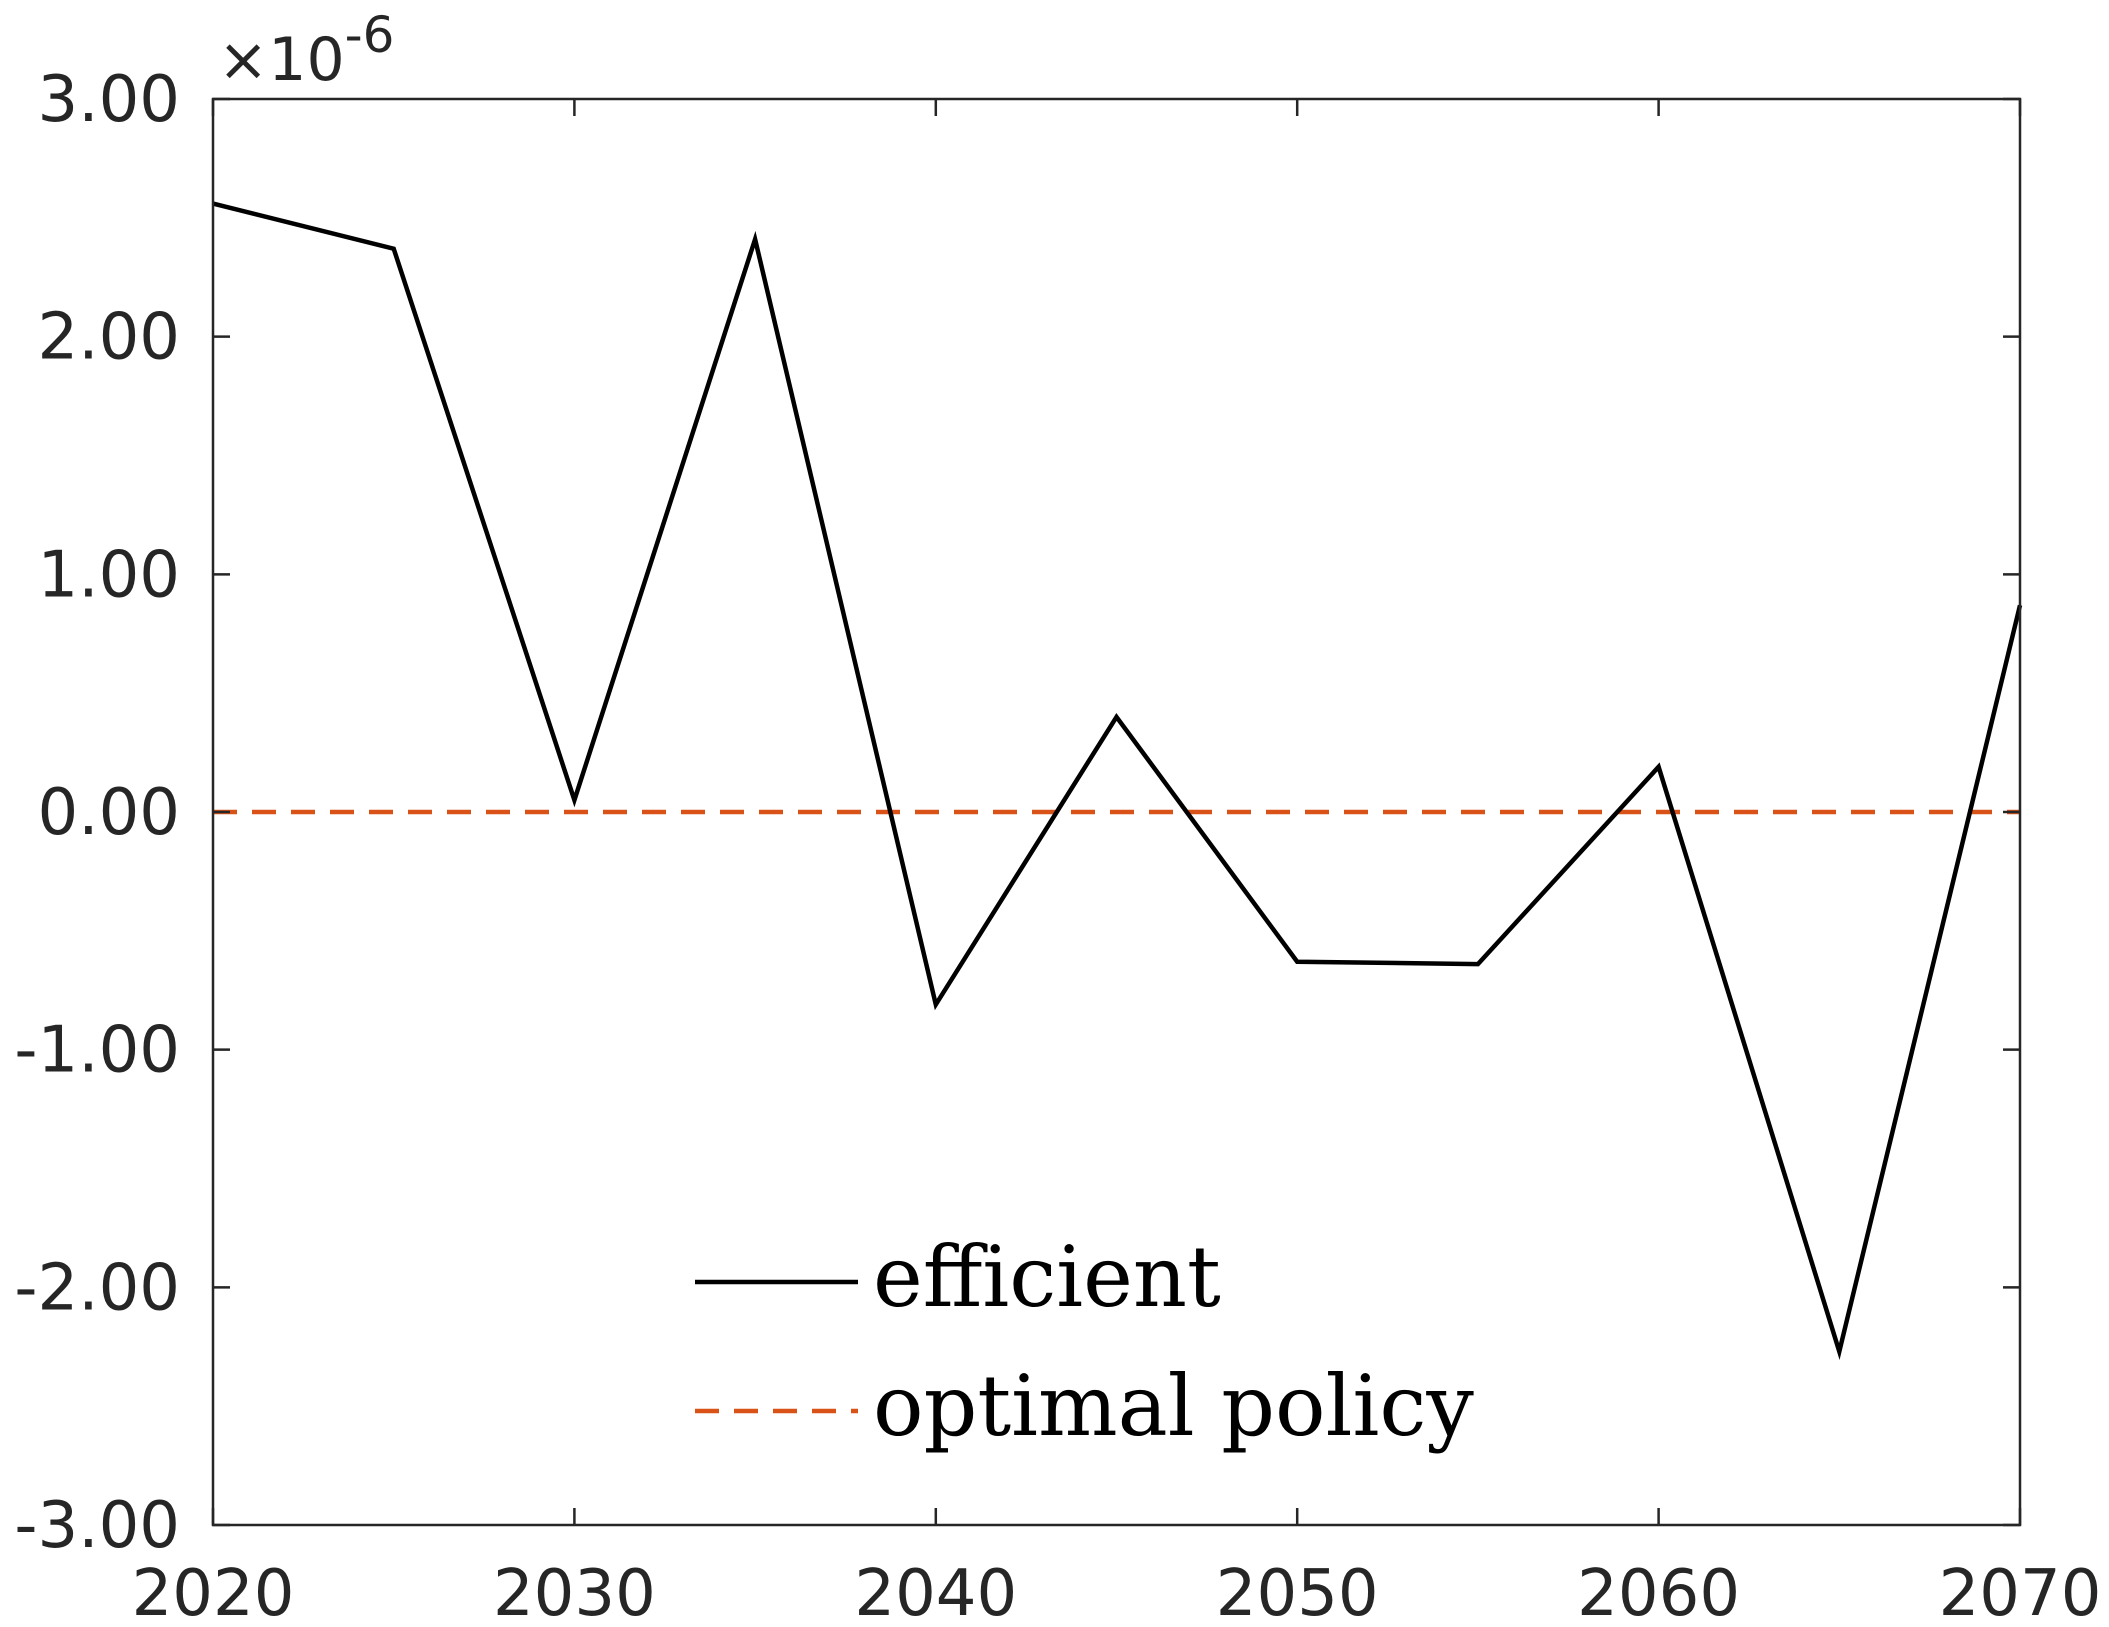  What do you see at coordinates (370, 35) in the screenshot?
I see `exponent-power: -6` at bounding box center [370, 35].